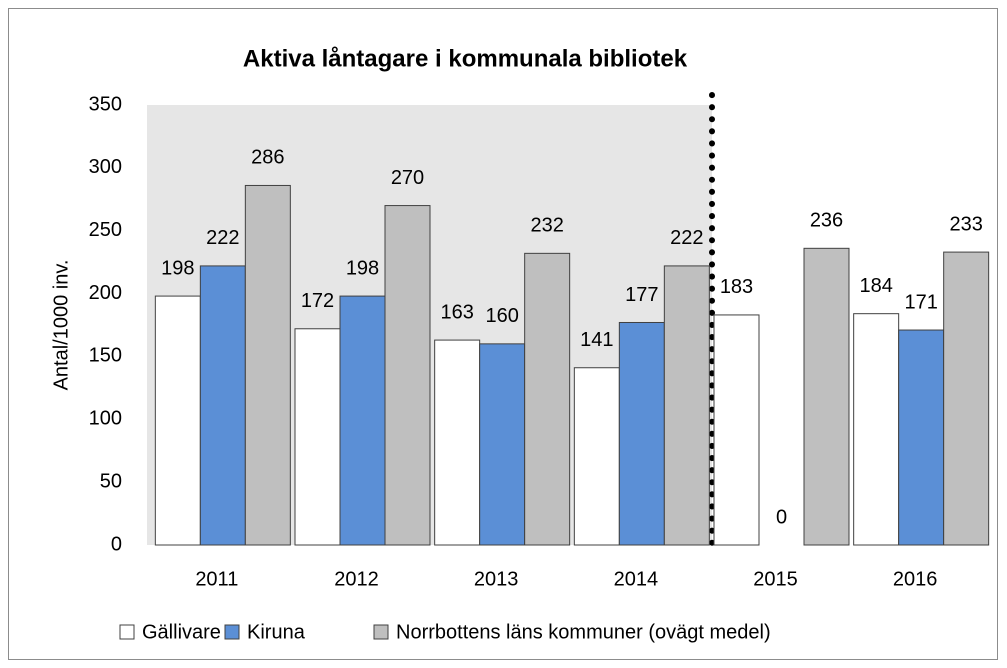 Image resolution: width=1007 pixels, height=668 pixels. What do you see at coordinates (105, 230) in the screenshot?
I see `y-tick-label: 250` at bounding box center [105, 230].